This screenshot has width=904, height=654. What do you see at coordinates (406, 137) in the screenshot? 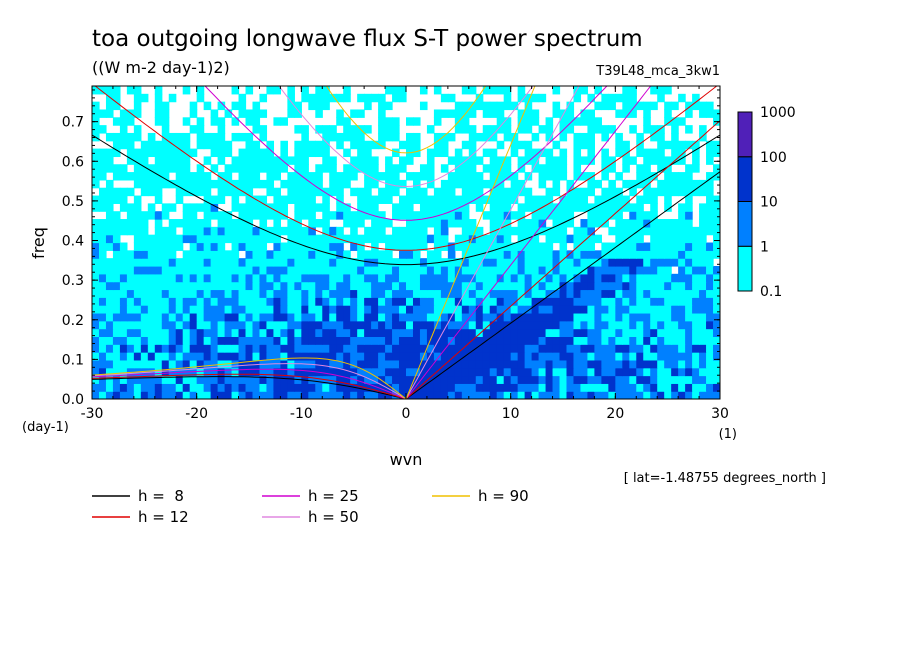
I see `inertia-gravity-curve` at bounding box center [406, 137].